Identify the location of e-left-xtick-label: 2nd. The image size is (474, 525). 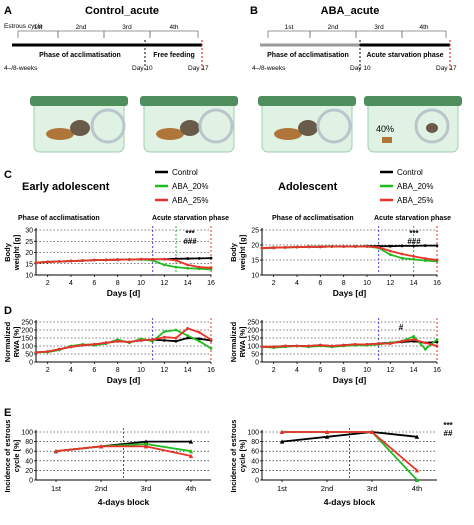
(101, 488).